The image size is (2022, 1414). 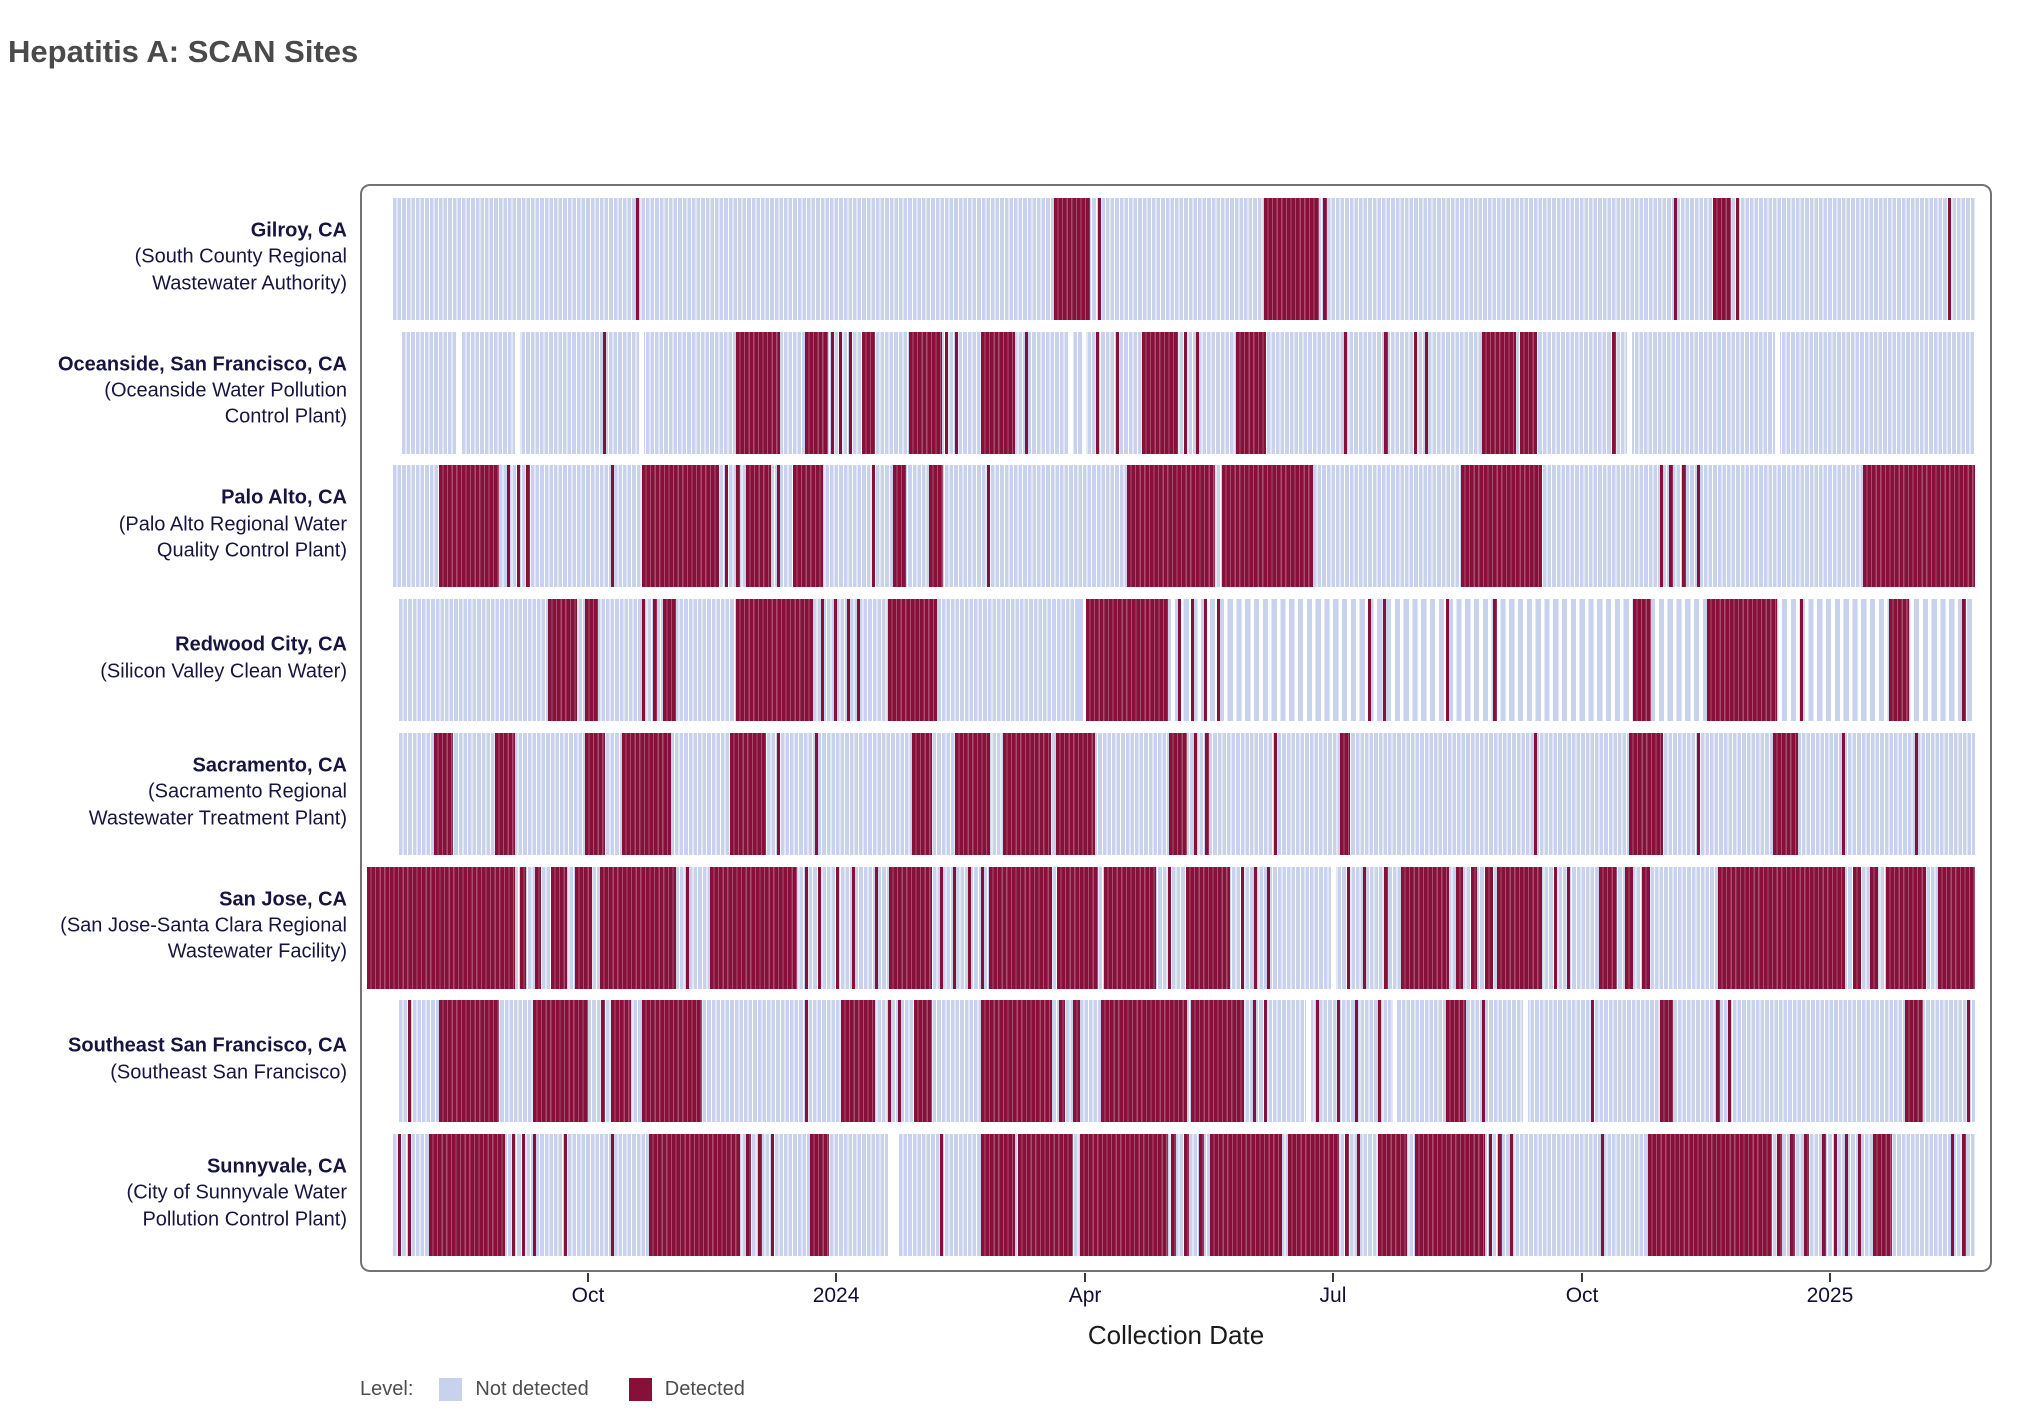 I want to click on legend-item-not-detected: Not detected, so click(x=514, y=1389).